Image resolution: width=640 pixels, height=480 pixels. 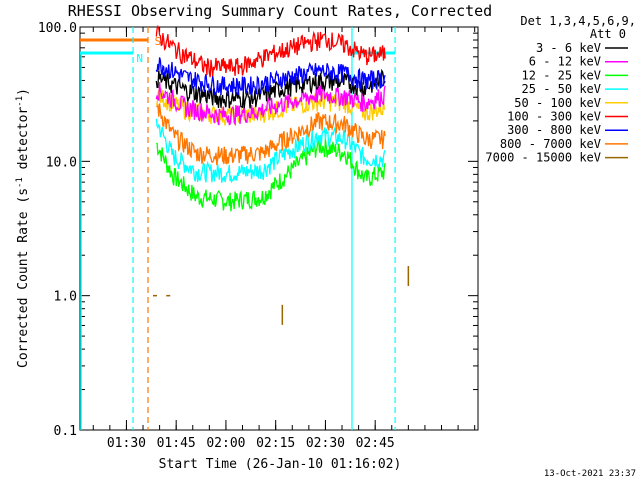 What do you see at coordinates (20, 101) in the screenshot?
I see `y-axis-label-sup2: -1` at bounding box center [20, 101].